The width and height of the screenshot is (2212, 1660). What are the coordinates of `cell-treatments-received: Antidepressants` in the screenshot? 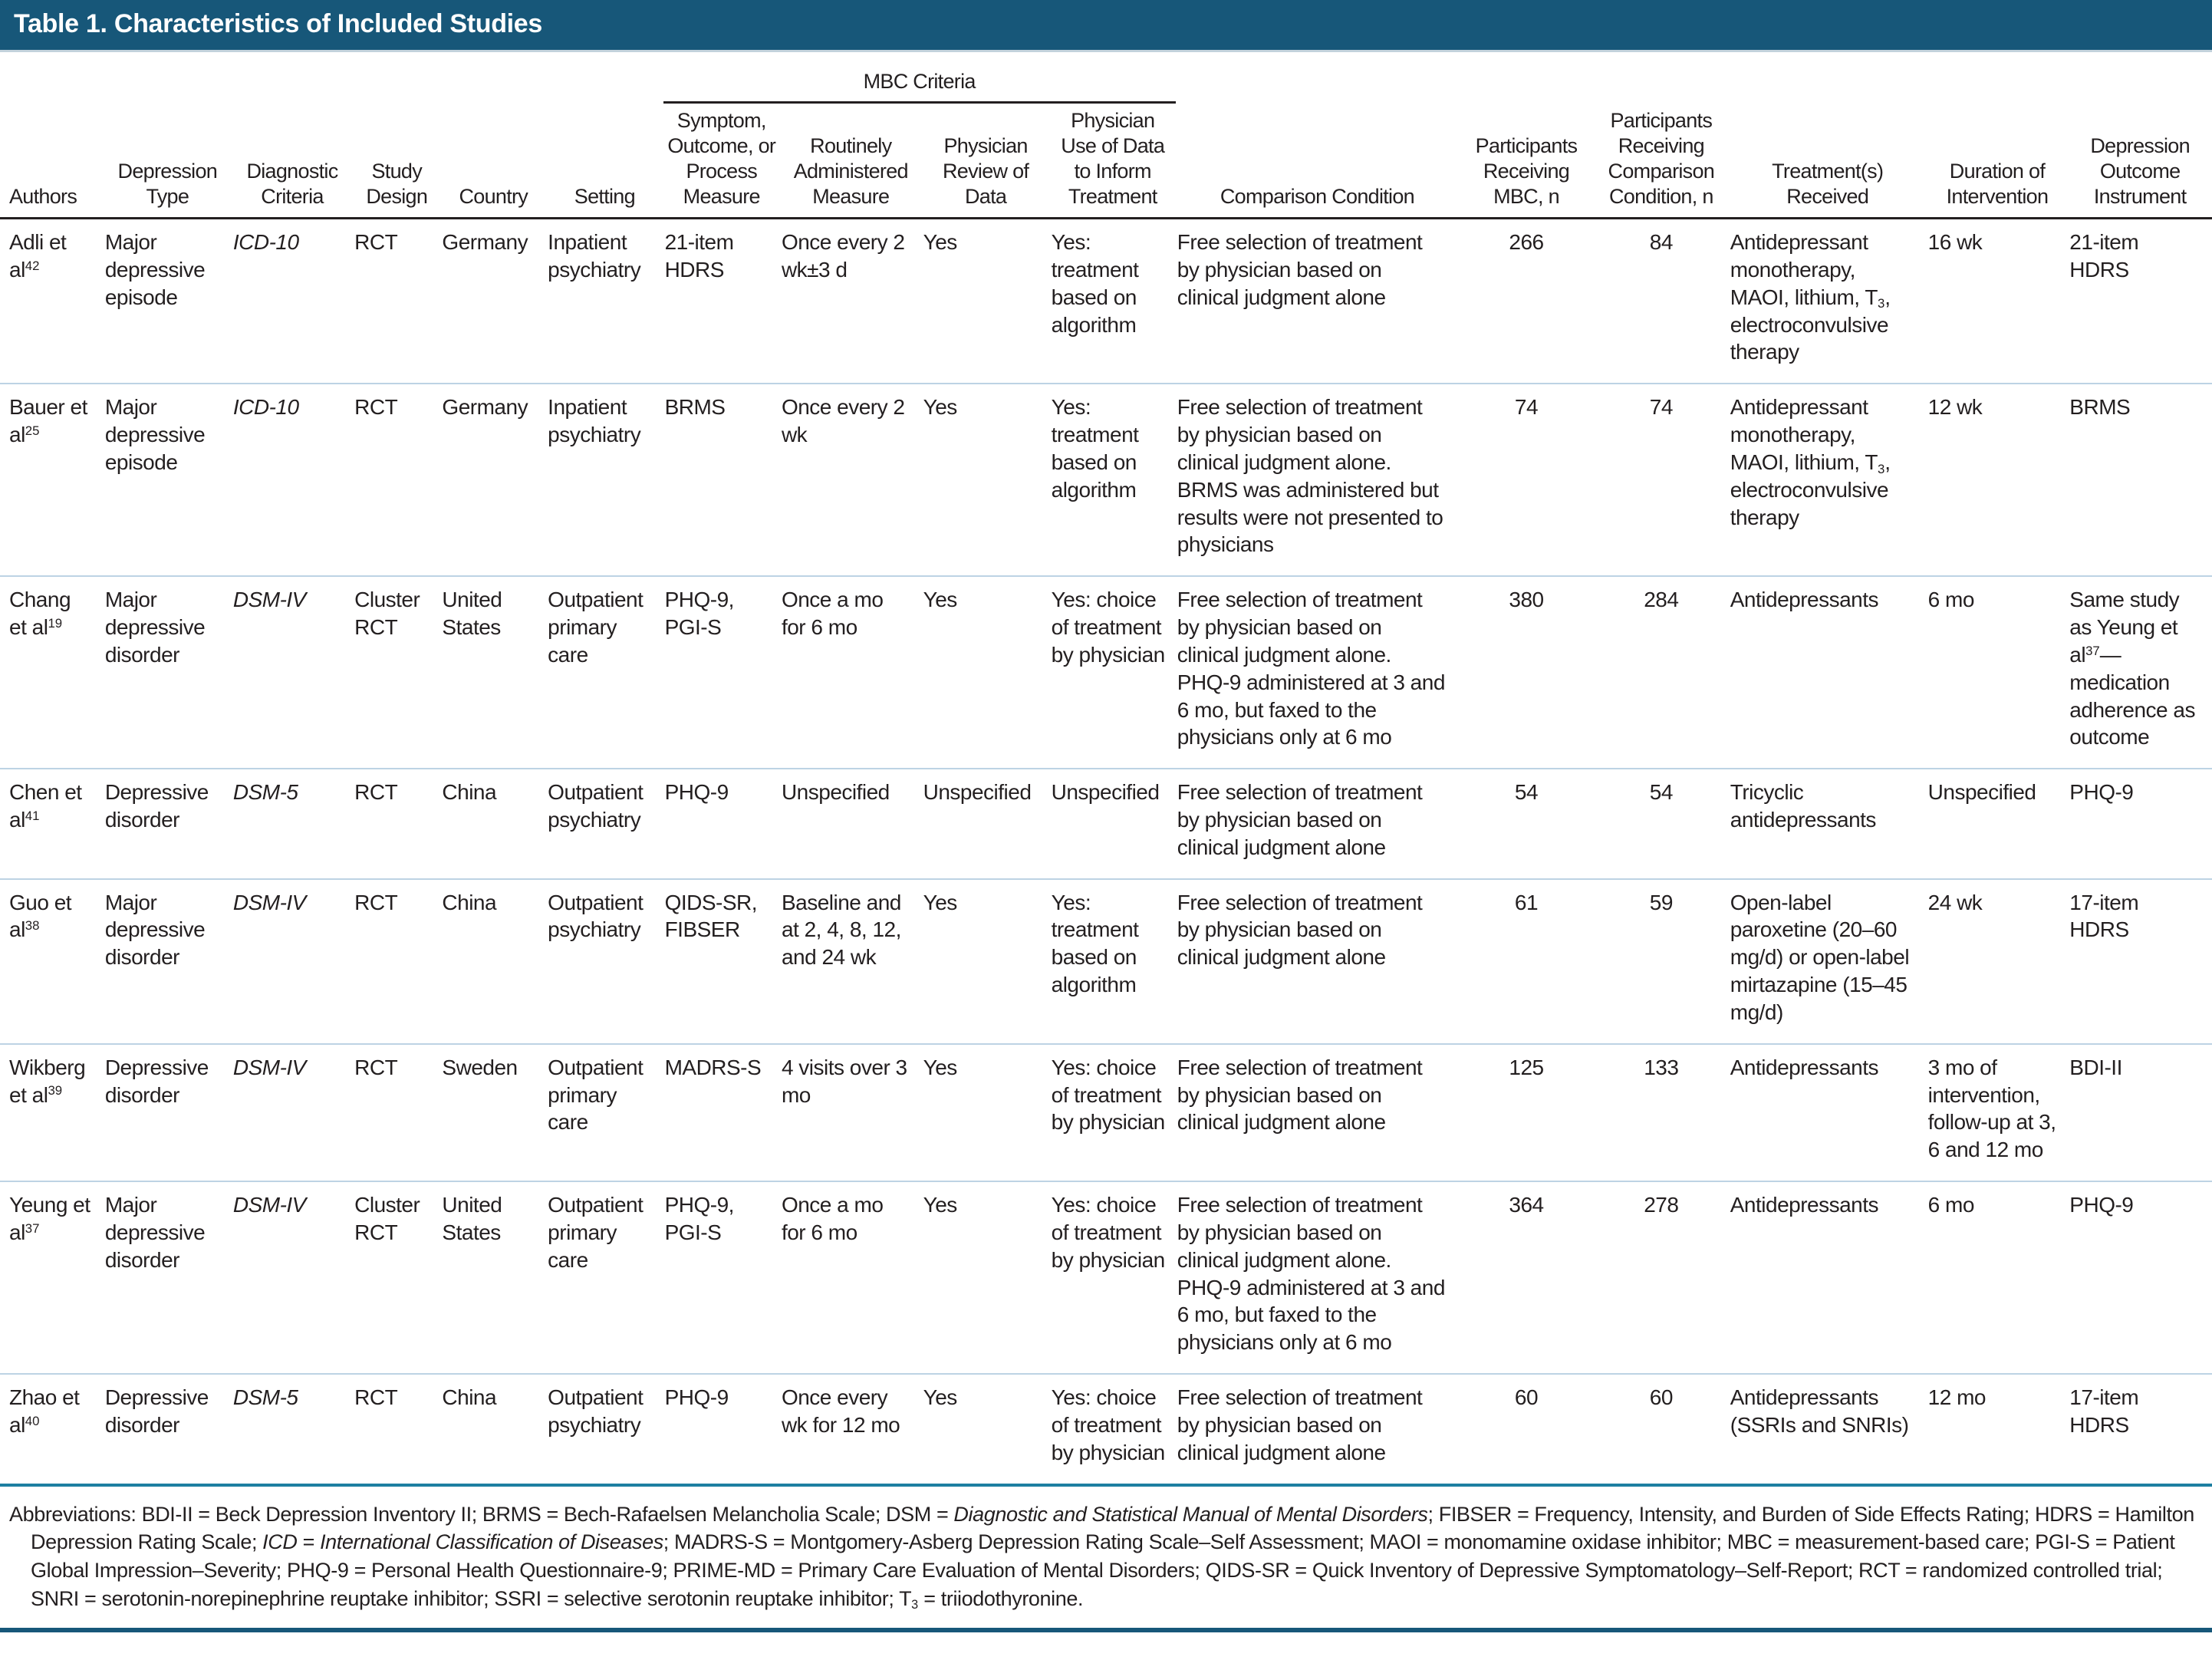 It's located at (1827, 673).